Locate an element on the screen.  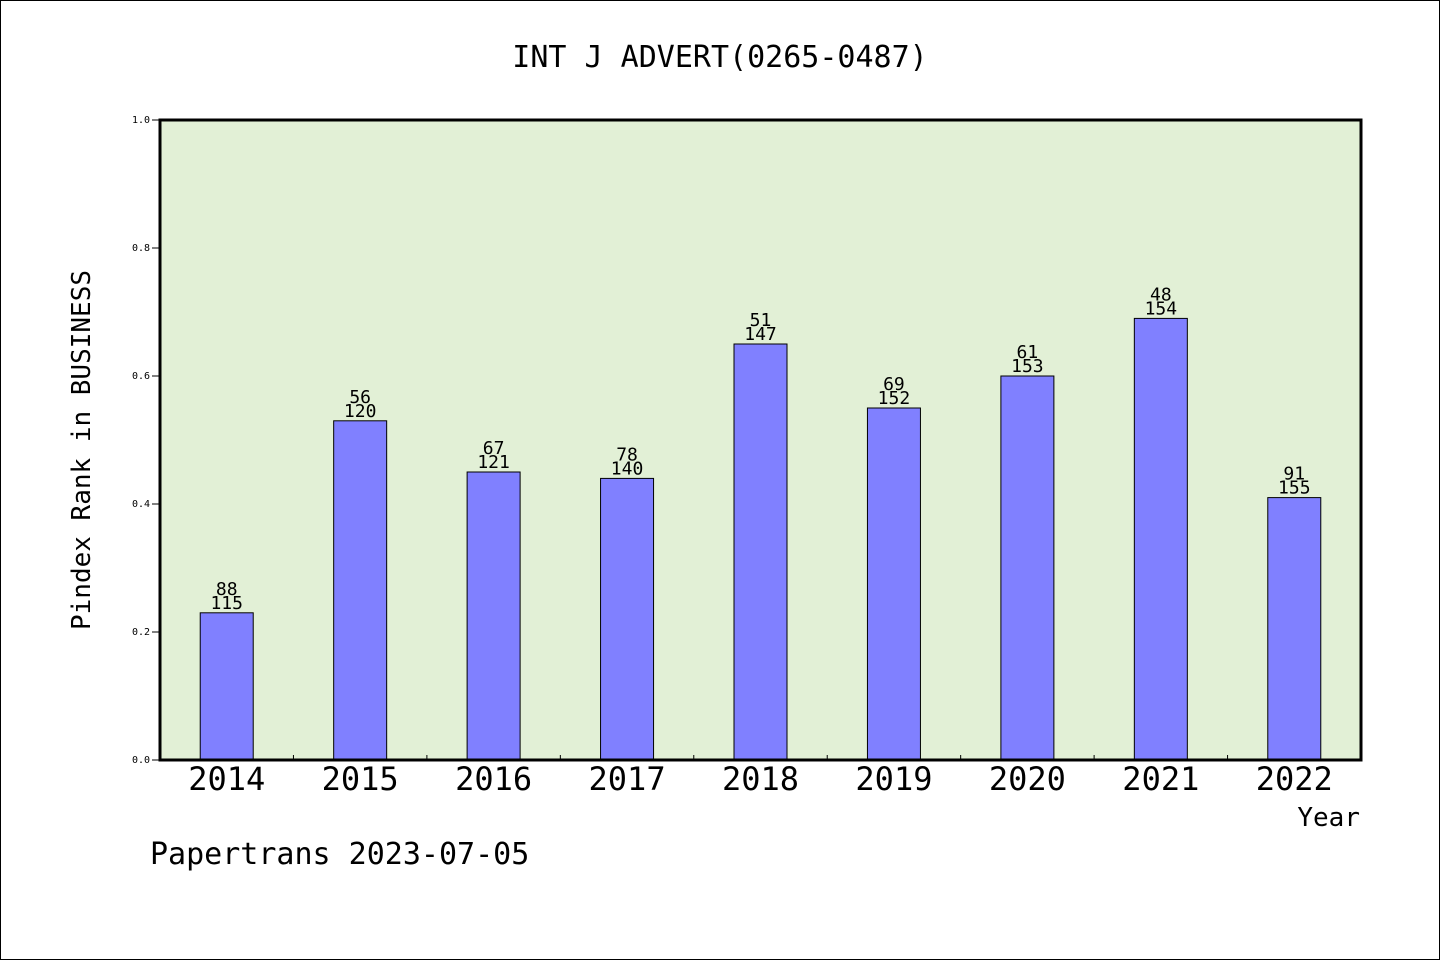
x-axis-ticks: 2014 2015 2016 2017 2018 2019 2020 2021 2022 is located at coordinates (760, 776).